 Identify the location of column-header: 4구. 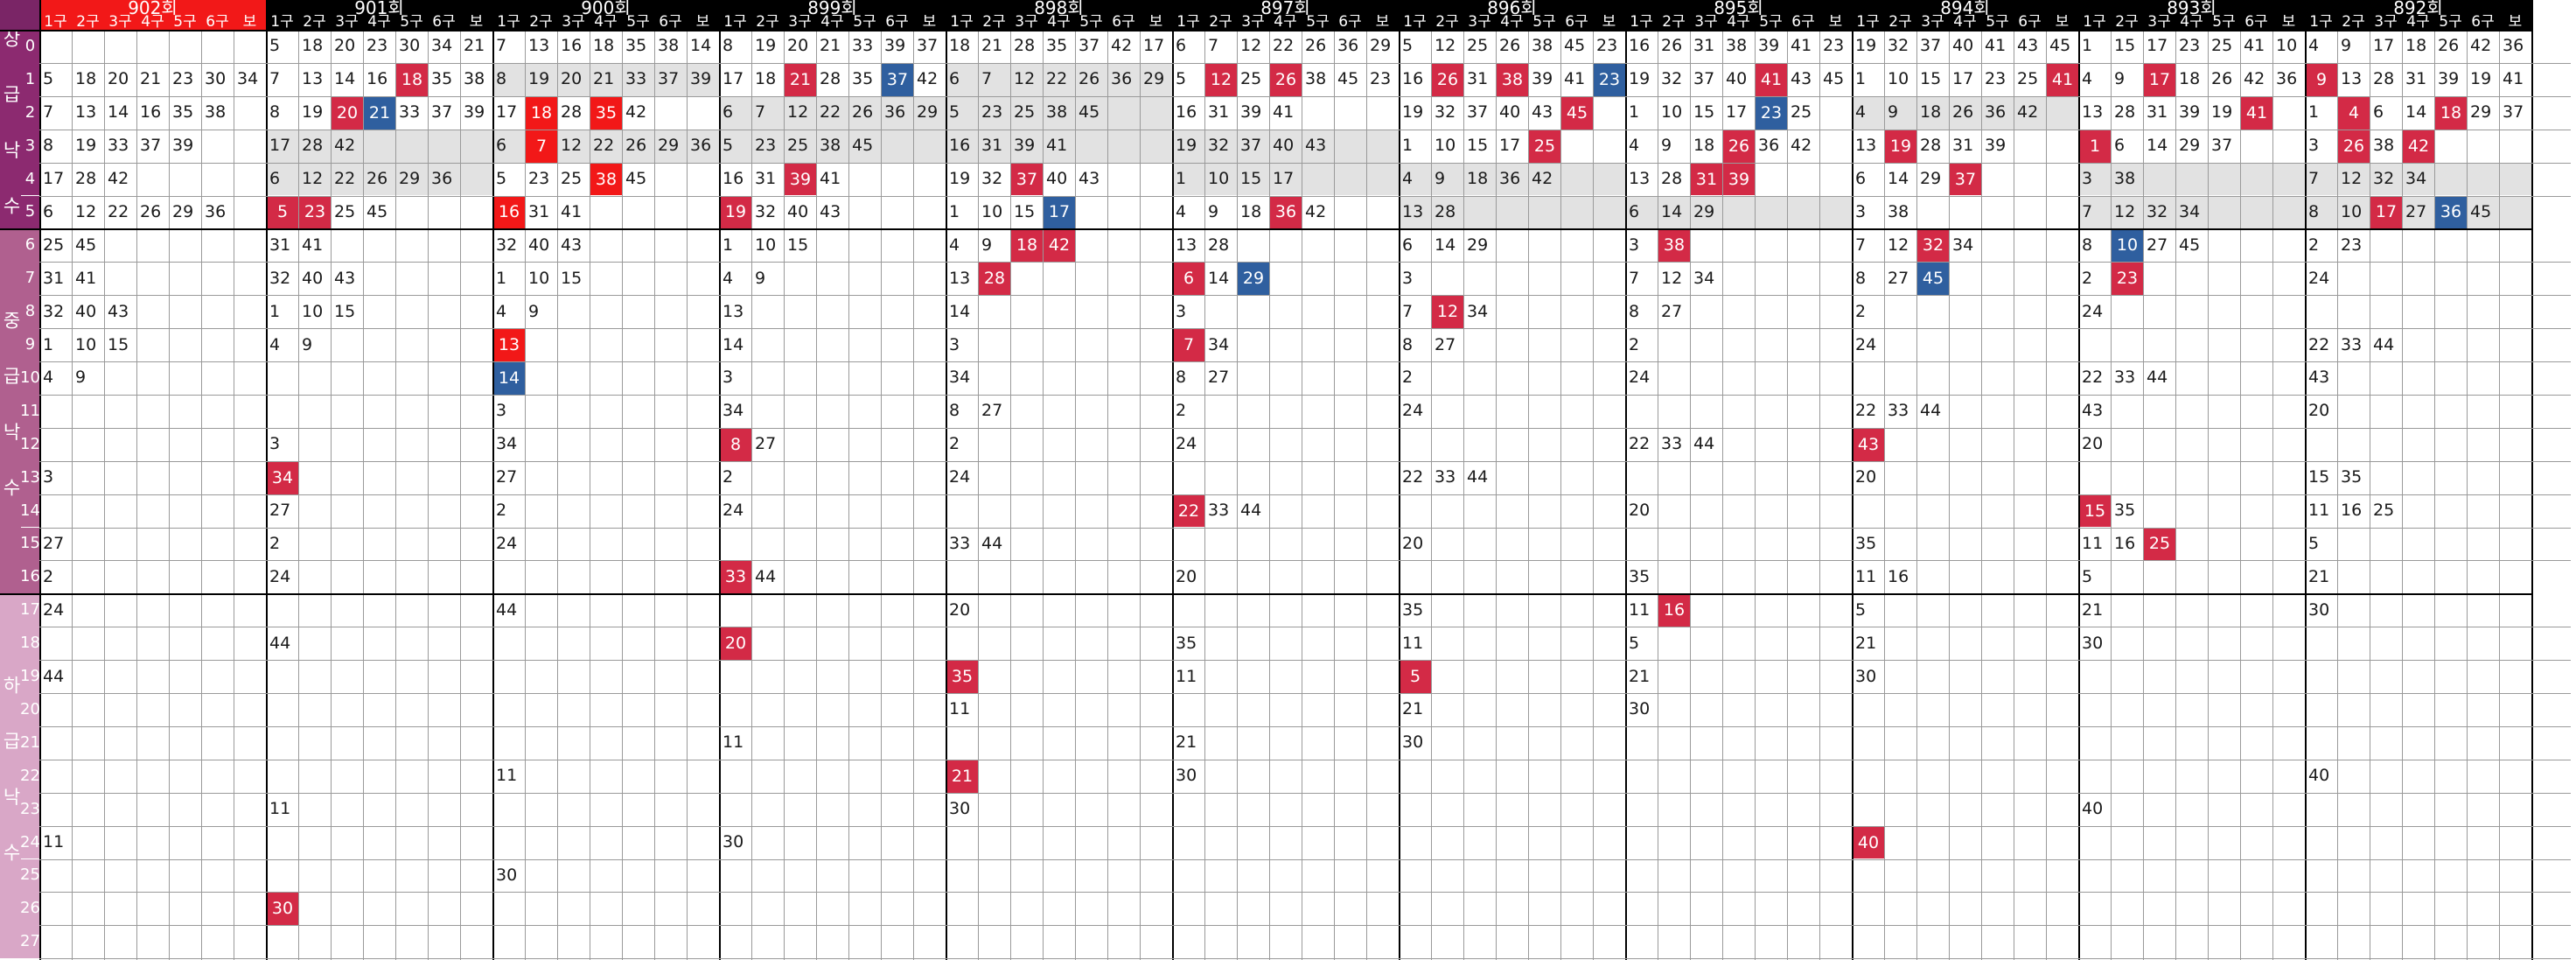
(1059, 23).